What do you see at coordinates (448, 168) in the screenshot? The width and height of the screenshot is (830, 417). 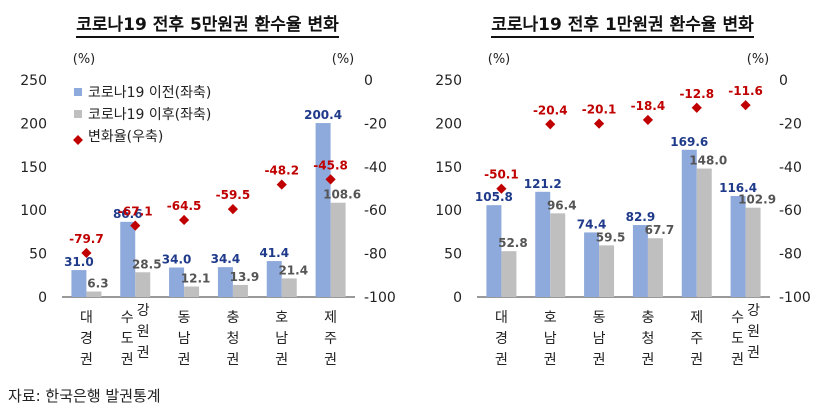 I see `left-tick-label: 150` at bounding box center [448, 168].